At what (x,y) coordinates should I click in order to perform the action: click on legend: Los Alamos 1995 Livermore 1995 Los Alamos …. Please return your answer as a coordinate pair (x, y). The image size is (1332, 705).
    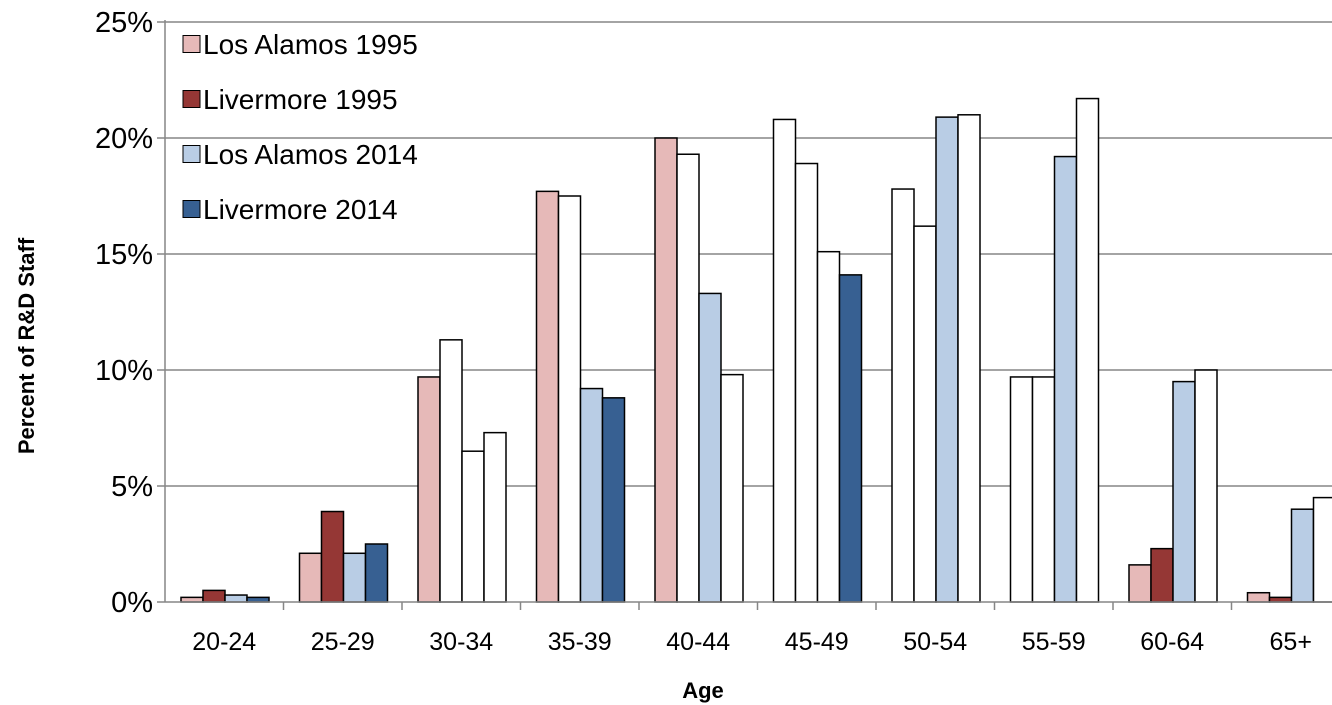
    Looking at the image, I should click on (300, 127).